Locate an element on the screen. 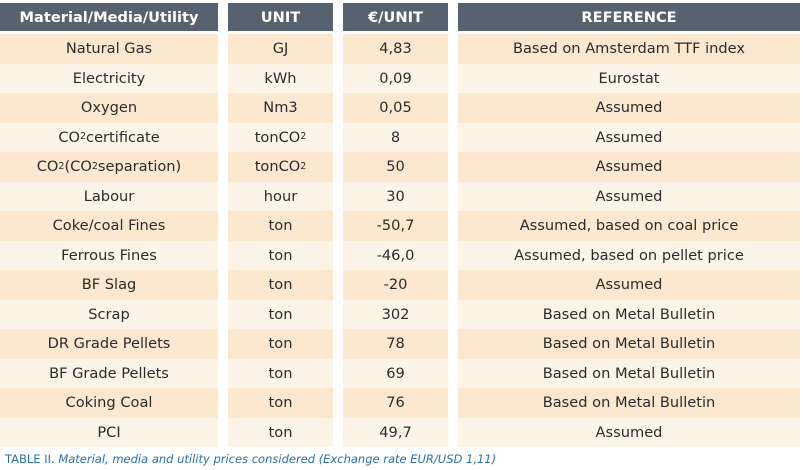 The height and width of the screenshot is (470, 806). table-cell-material: Coking Coal is located at coordinates (109, 403).